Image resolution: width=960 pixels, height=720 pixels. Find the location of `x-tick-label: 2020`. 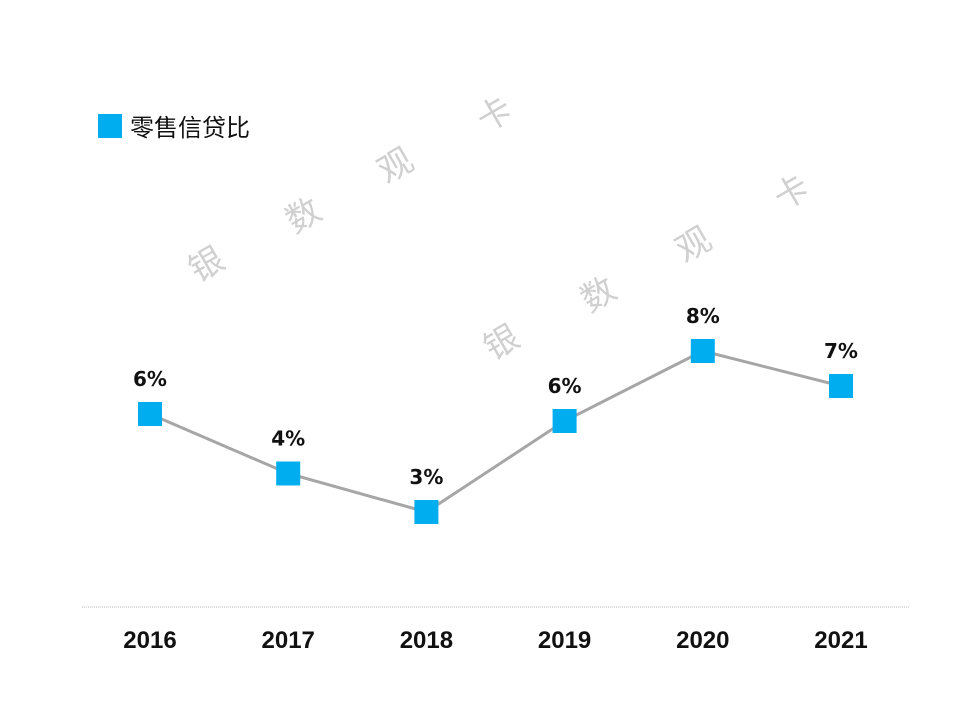

x-tick-label: 2020 is located at coordinates (702, 640).